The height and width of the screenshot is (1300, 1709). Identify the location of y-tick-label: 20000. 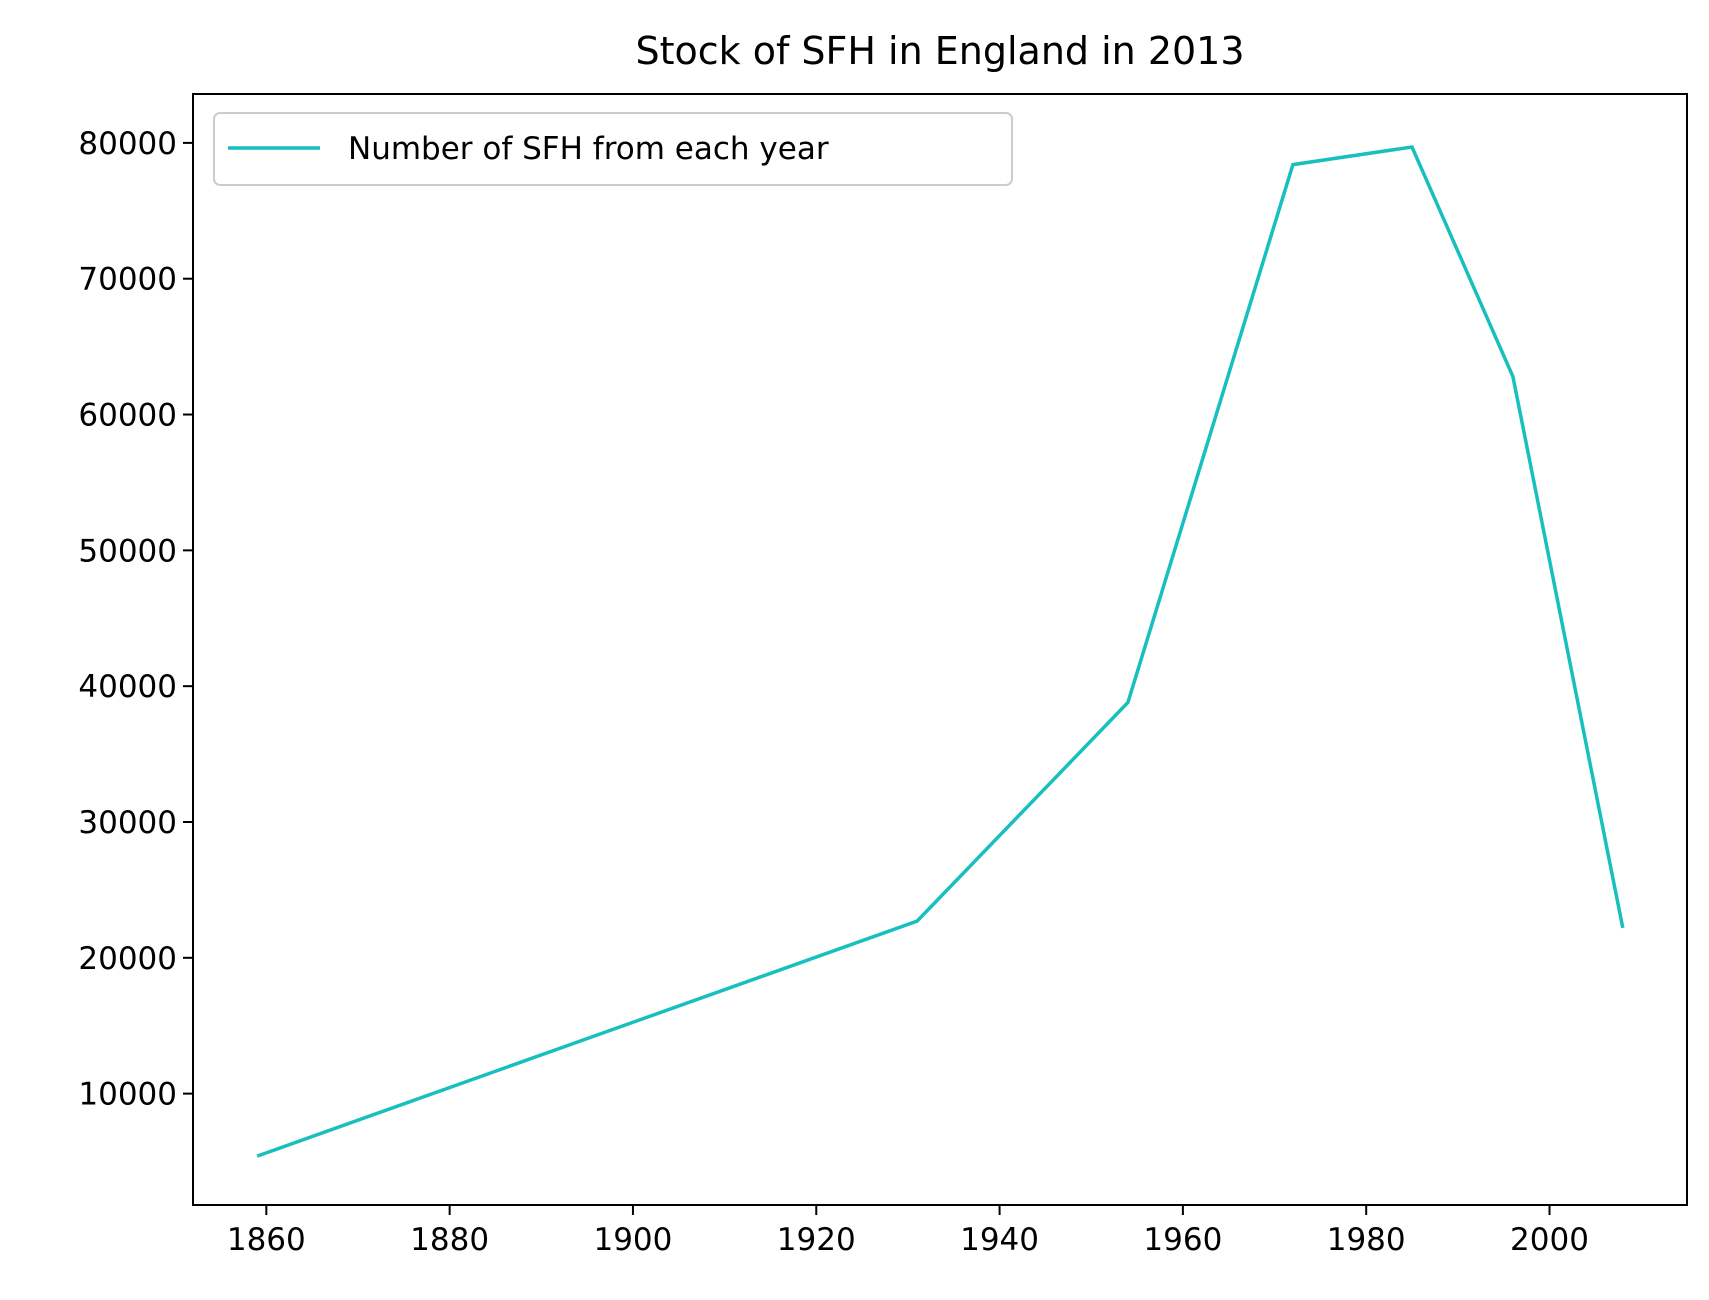
(127, 959).